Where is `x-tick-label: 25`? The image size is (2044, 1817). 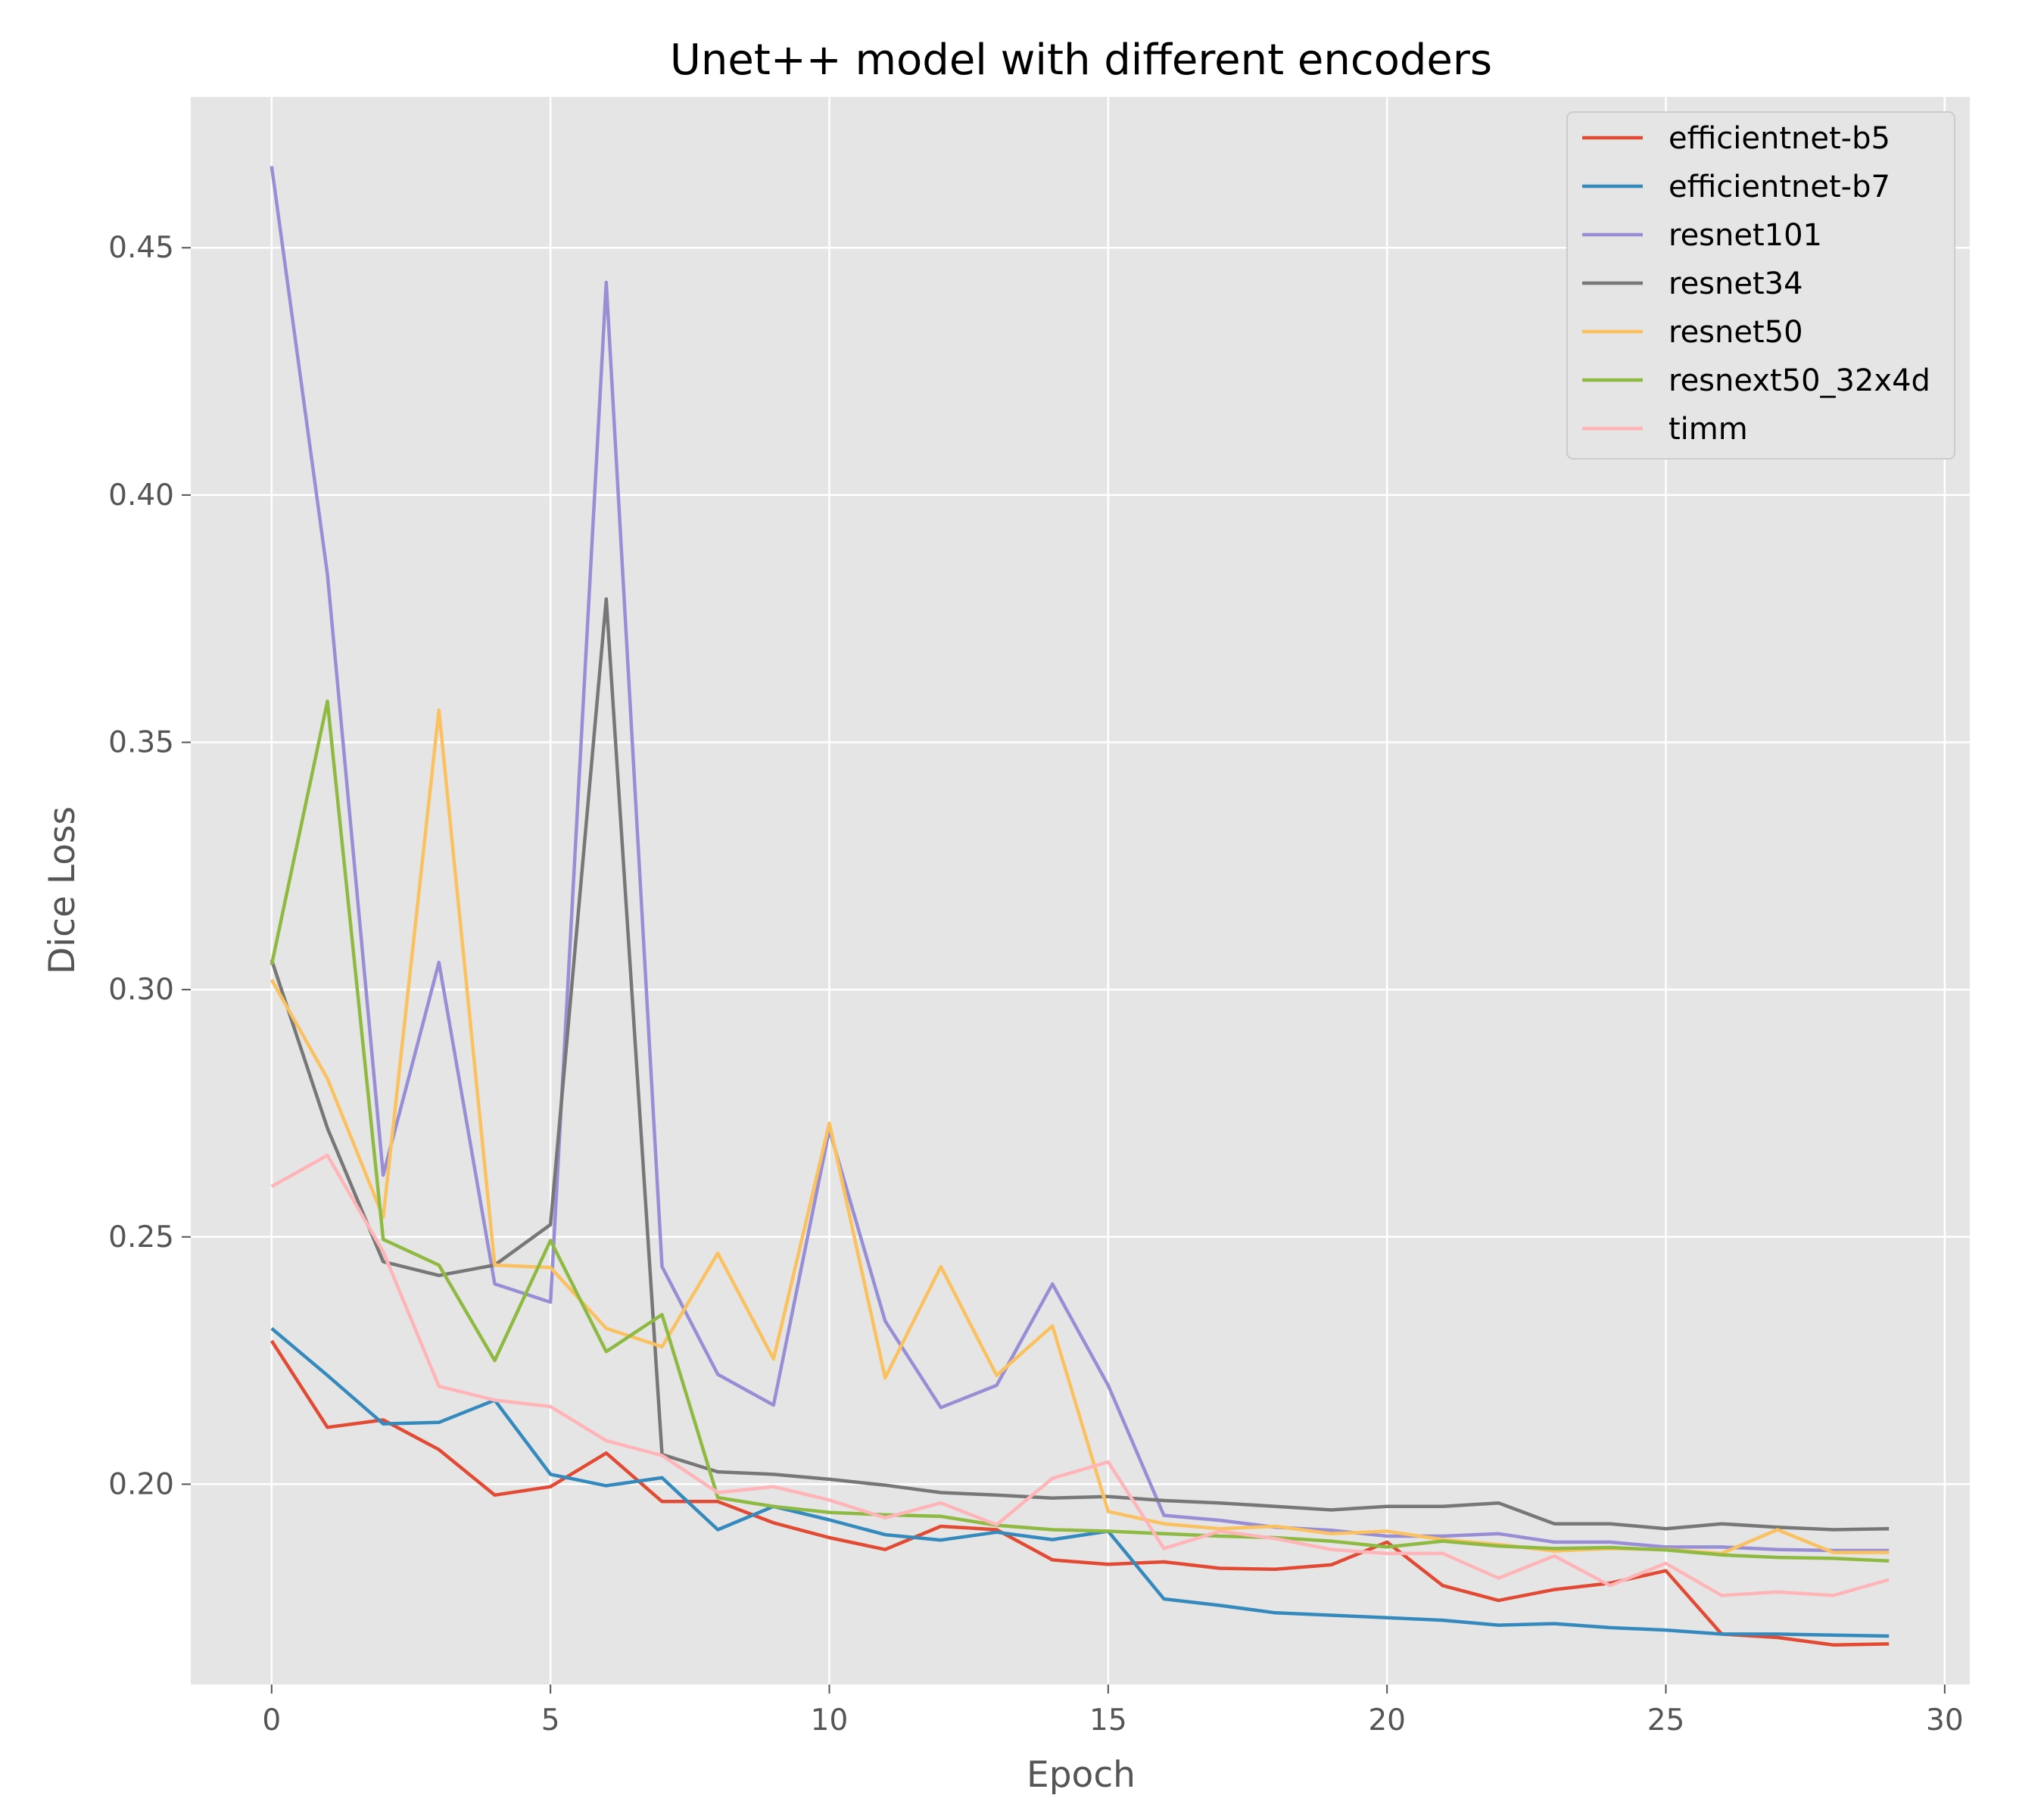
x-tick-label: 25 is located at coordinates (1666, 1720).